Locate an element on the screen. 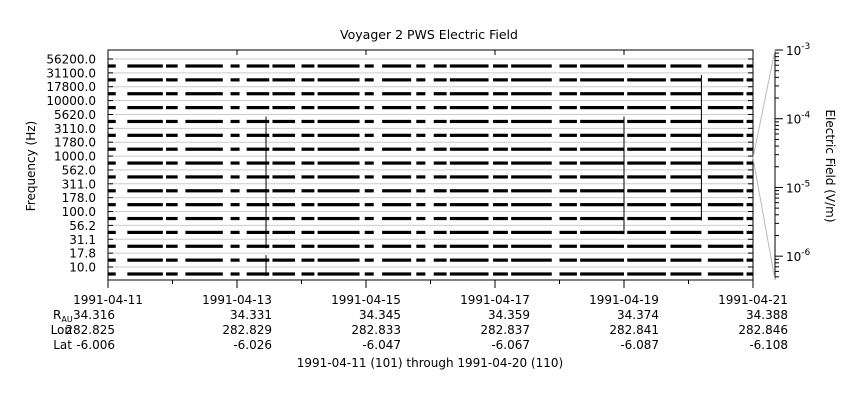  ephemeris-label-lon: Lon is located at coordinates (61, 330).